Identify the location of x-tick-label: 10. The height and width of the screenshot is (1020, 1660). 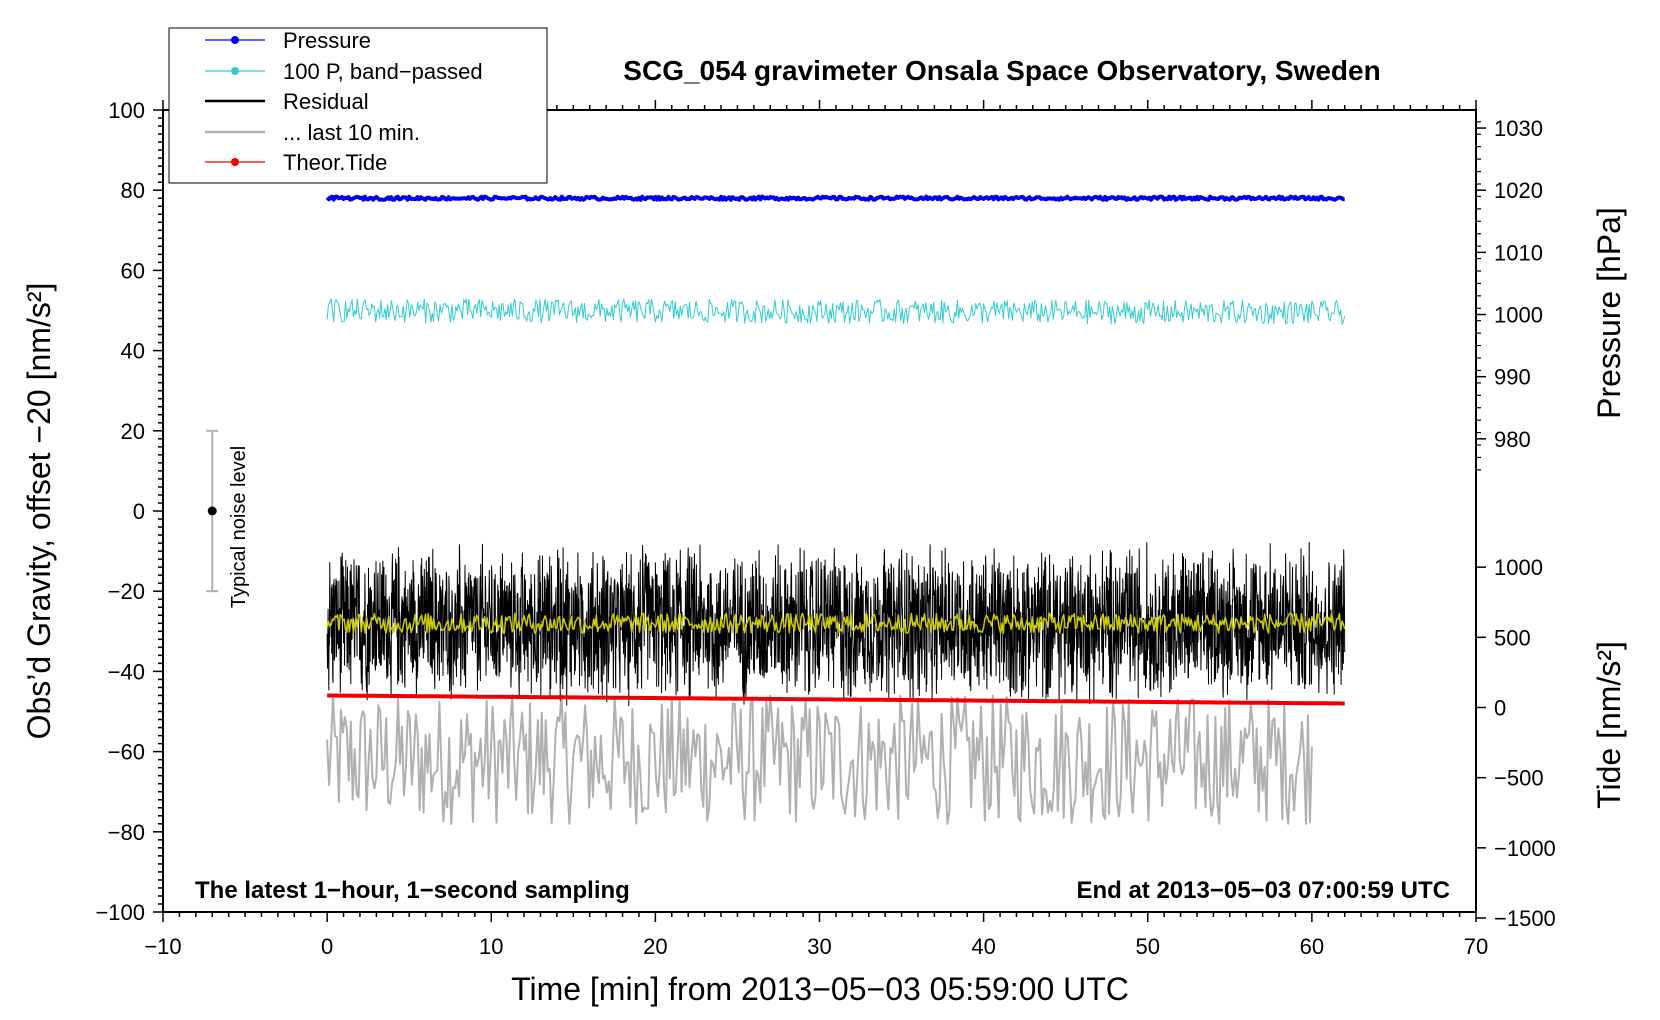
(491, 946).